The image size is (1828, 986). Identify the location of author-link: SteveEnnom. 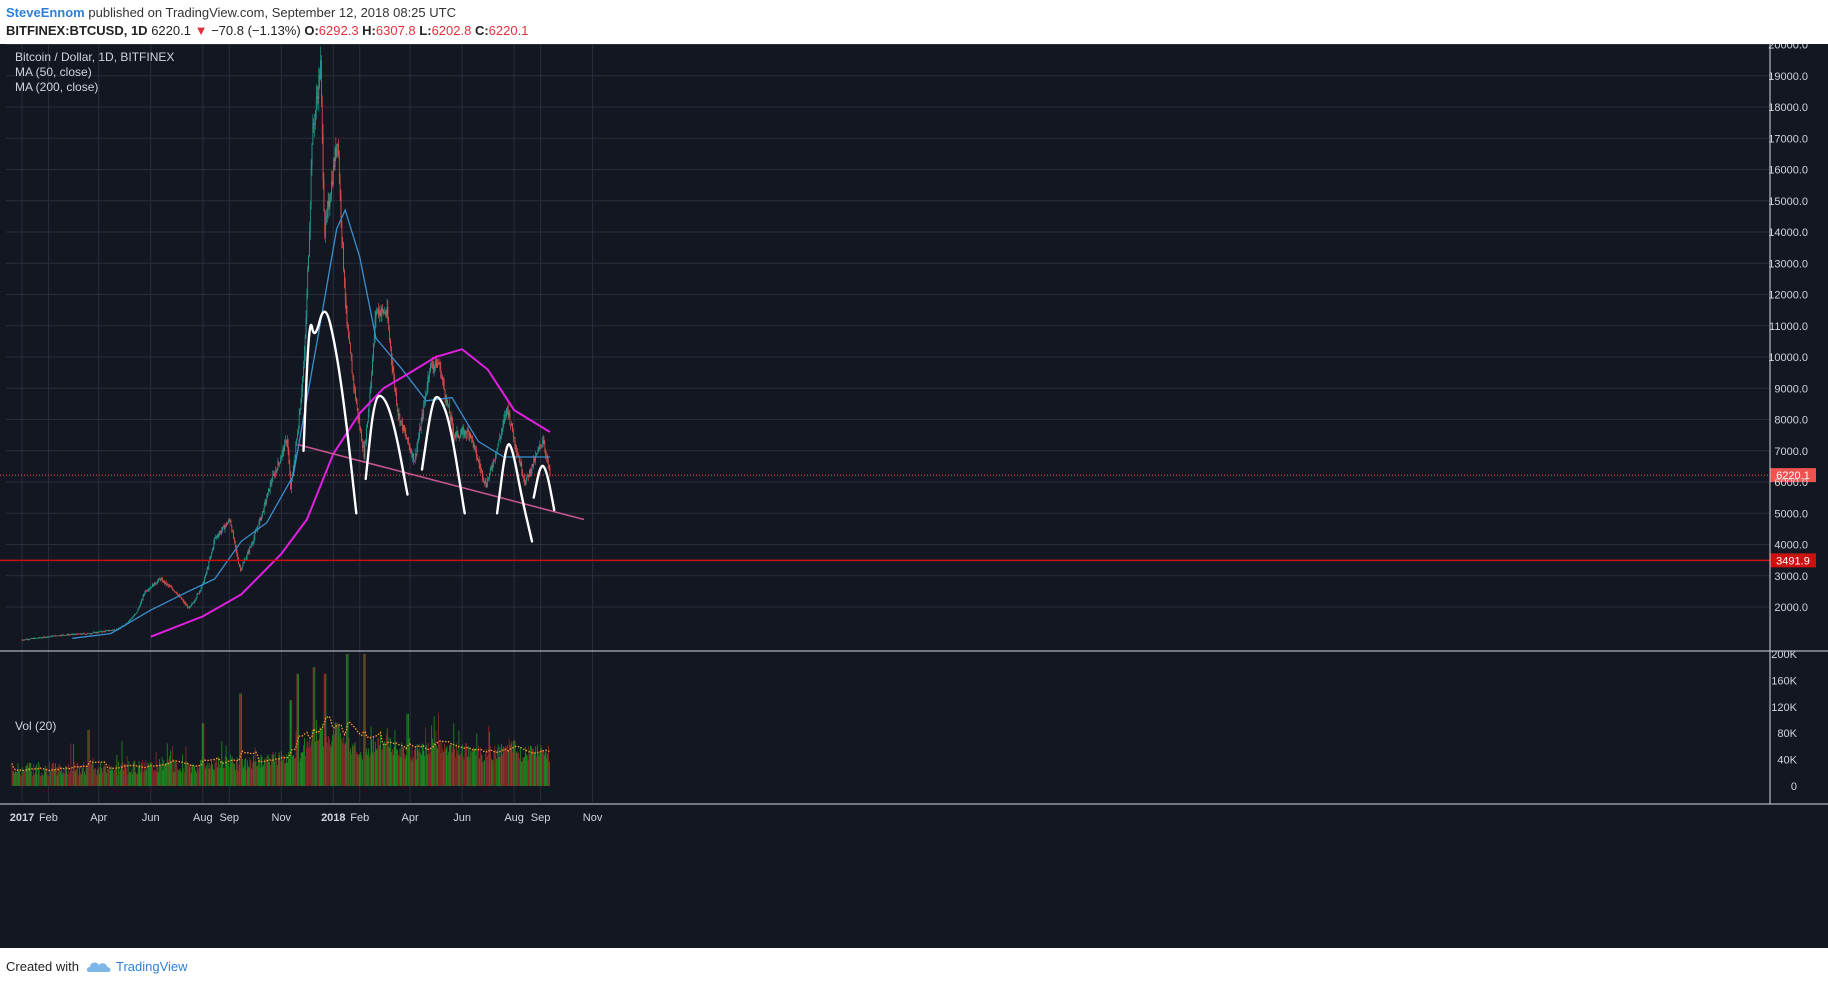
(45, 12).